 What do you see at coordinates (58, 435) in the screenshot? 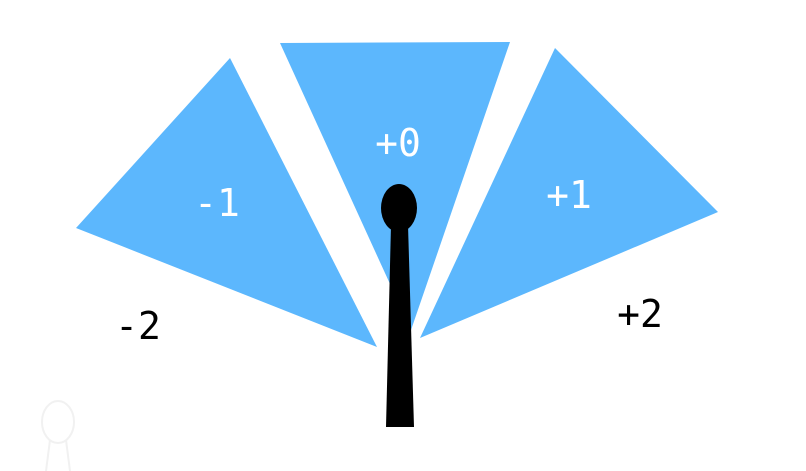
I see `ghost-pointer-icon` at bounding box center [58, 435].